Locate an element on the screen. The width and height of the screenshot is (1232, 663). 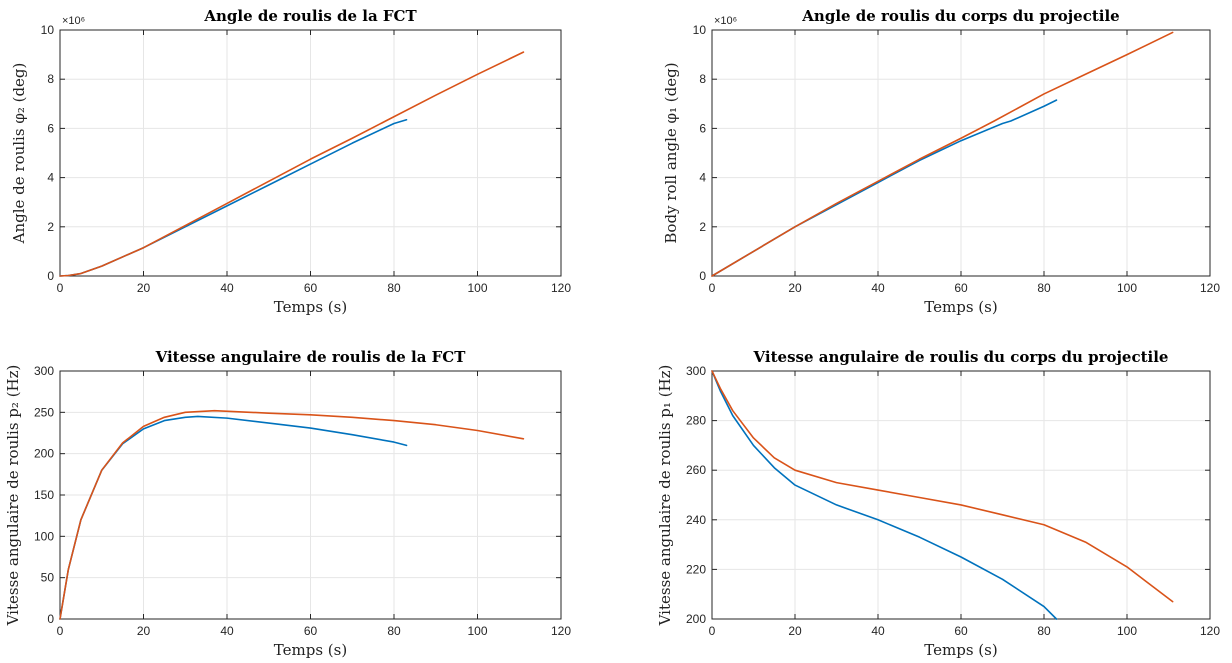
y-axis-label: Angle de roulis φ₂ (deg) is located at coordinates (19, 154).